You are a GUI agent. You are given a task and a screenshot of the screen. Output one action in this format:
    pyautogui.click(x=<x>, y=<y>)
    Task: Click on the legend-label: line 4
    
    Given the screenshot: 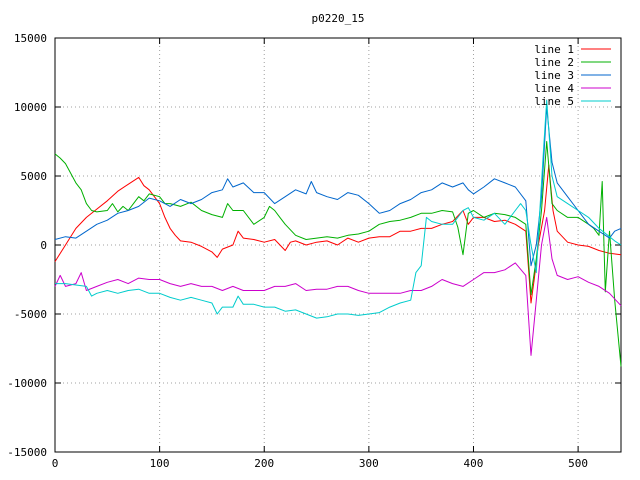 What is the action you would take?
    pyautogui.click(x=554, y=88)
    